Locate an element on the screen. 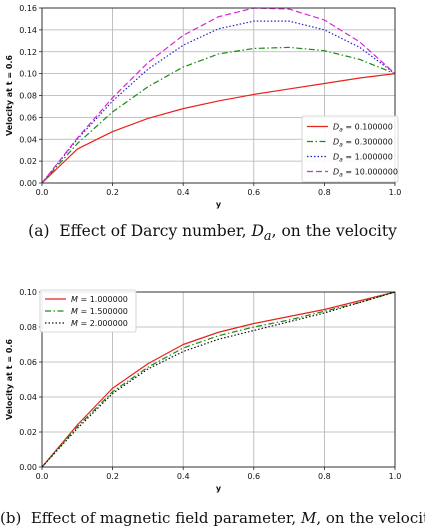 The width and height of the screenshot is (425, 532). caption-a-label: (a) is located at coordinates (39, 231).